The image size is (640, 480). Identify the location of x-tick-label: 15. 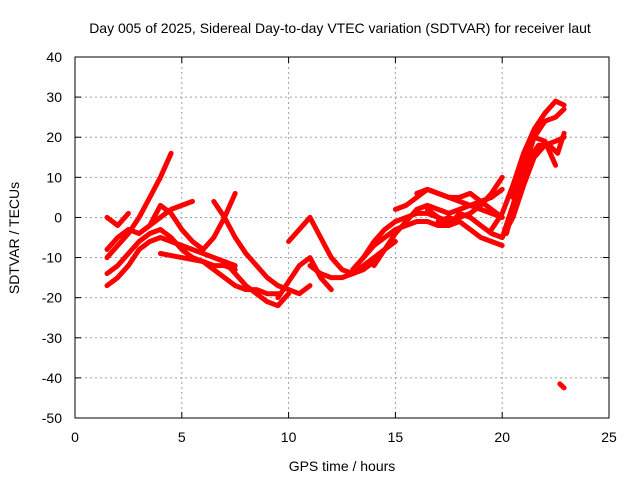
(396, 437).